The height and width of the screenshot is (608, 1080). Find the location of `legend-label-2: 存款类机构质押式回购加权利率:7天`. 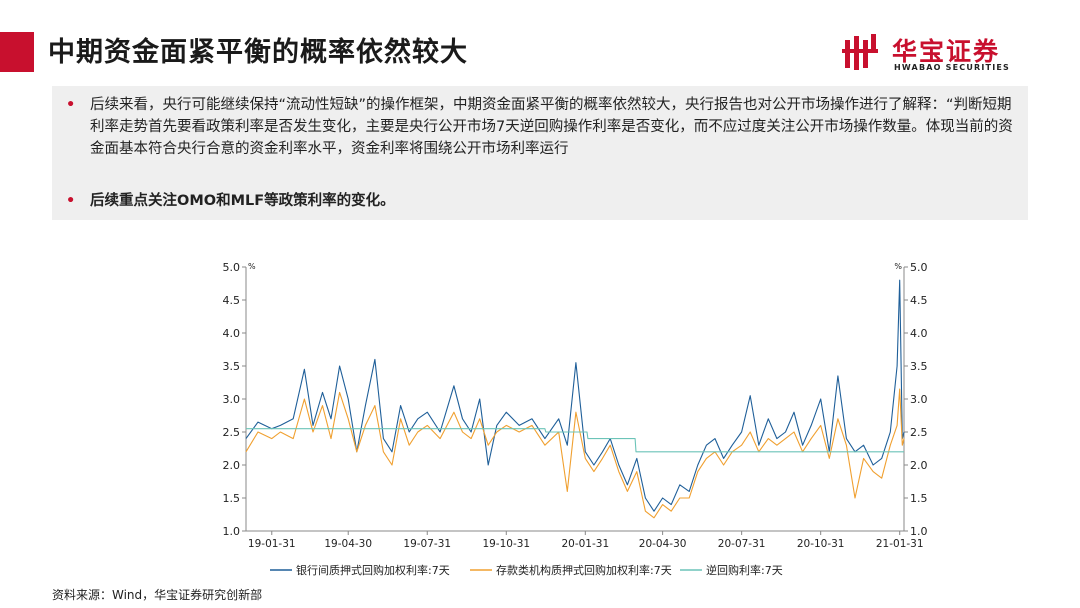

legend-label-2: 存款类机构质押式回购加权利率:7天 is located at coordinates (584, 570).